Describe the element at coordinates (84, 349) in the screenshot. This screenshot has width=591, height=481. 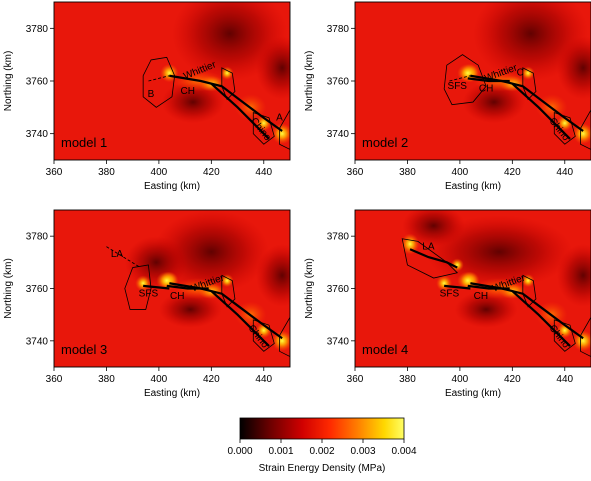
I see `model-label: model 3` at that location.